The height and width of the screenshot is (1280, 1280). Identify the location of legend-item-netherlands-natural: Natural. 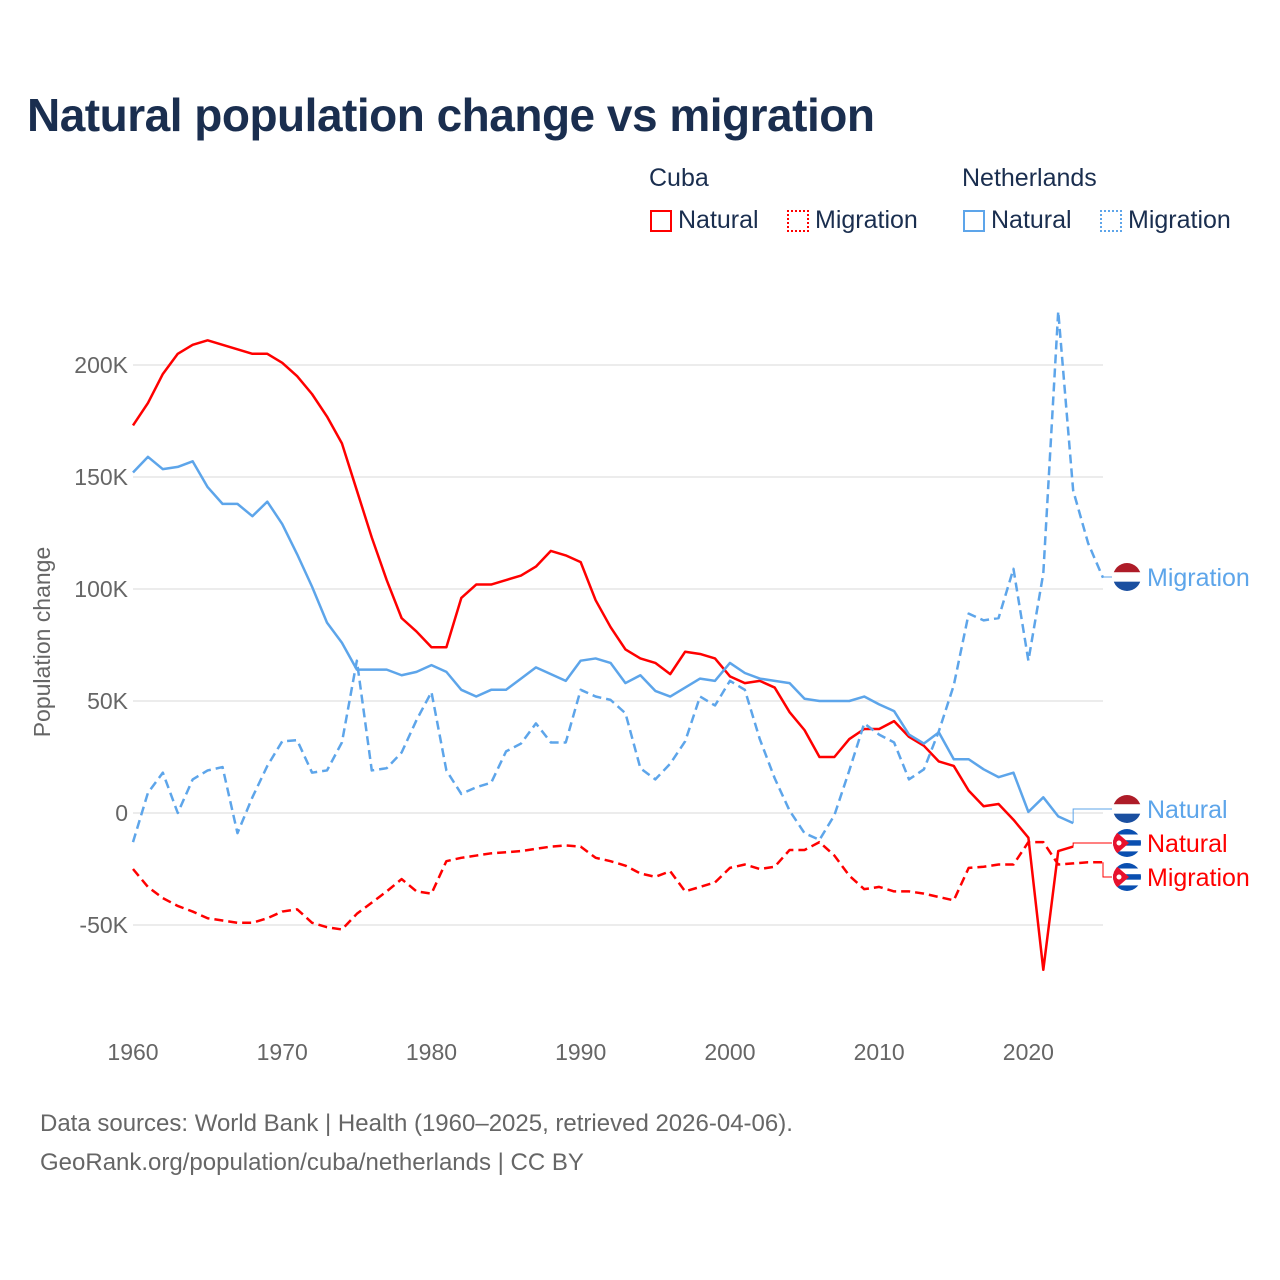
(1017, 220).